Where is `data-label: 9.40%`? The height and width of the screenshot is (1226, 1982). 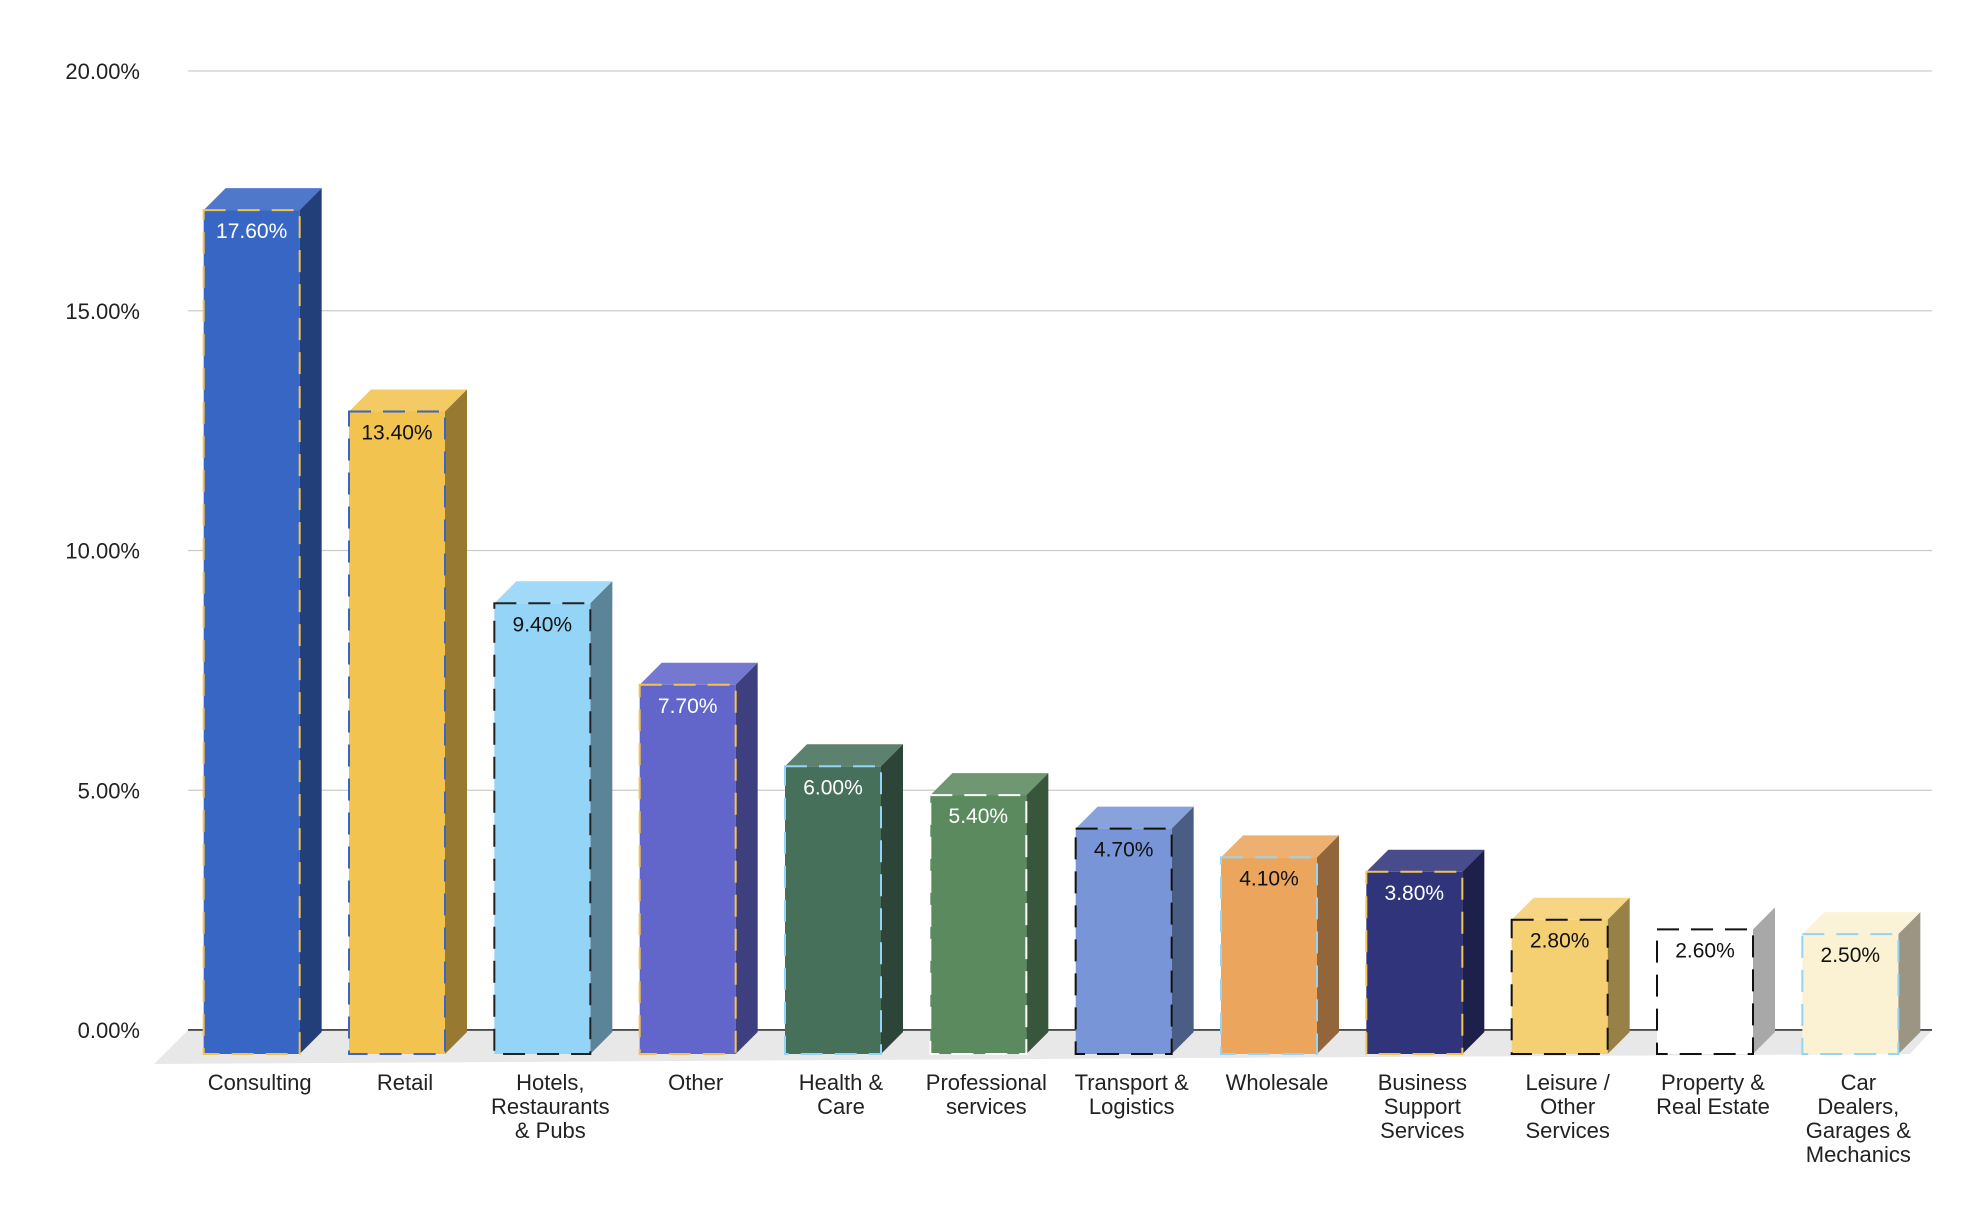 data-label: 9.40% is located at coordinates (543, 624).